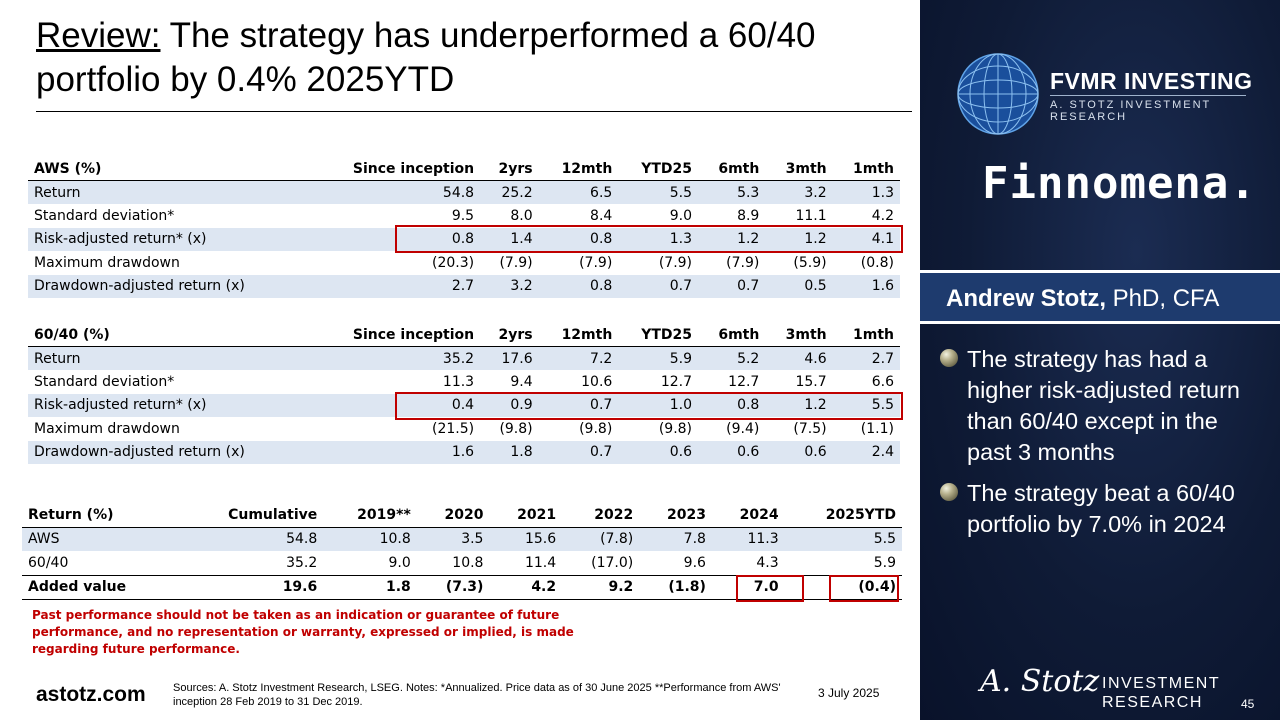 Image resolution: width=1280 pixels, height=720 pixels. What do you see at coordinates (1248, 704) in the screenshot?
I see `page-number: 45` at bounding box center [1248, 704].